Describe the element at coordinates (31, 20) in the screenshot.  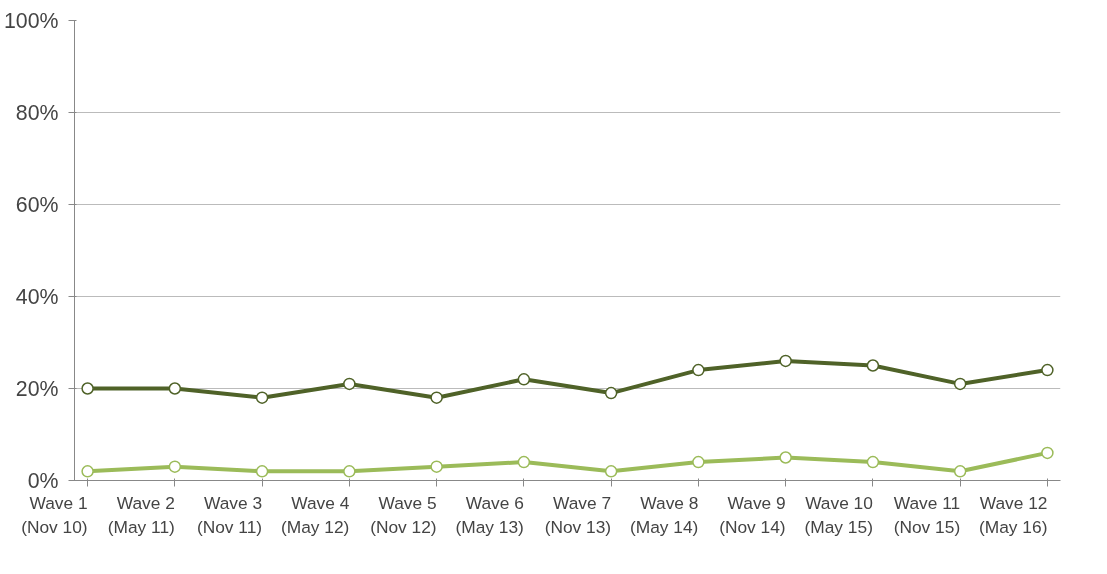
I see `y-tick-label: 100%` at that location.